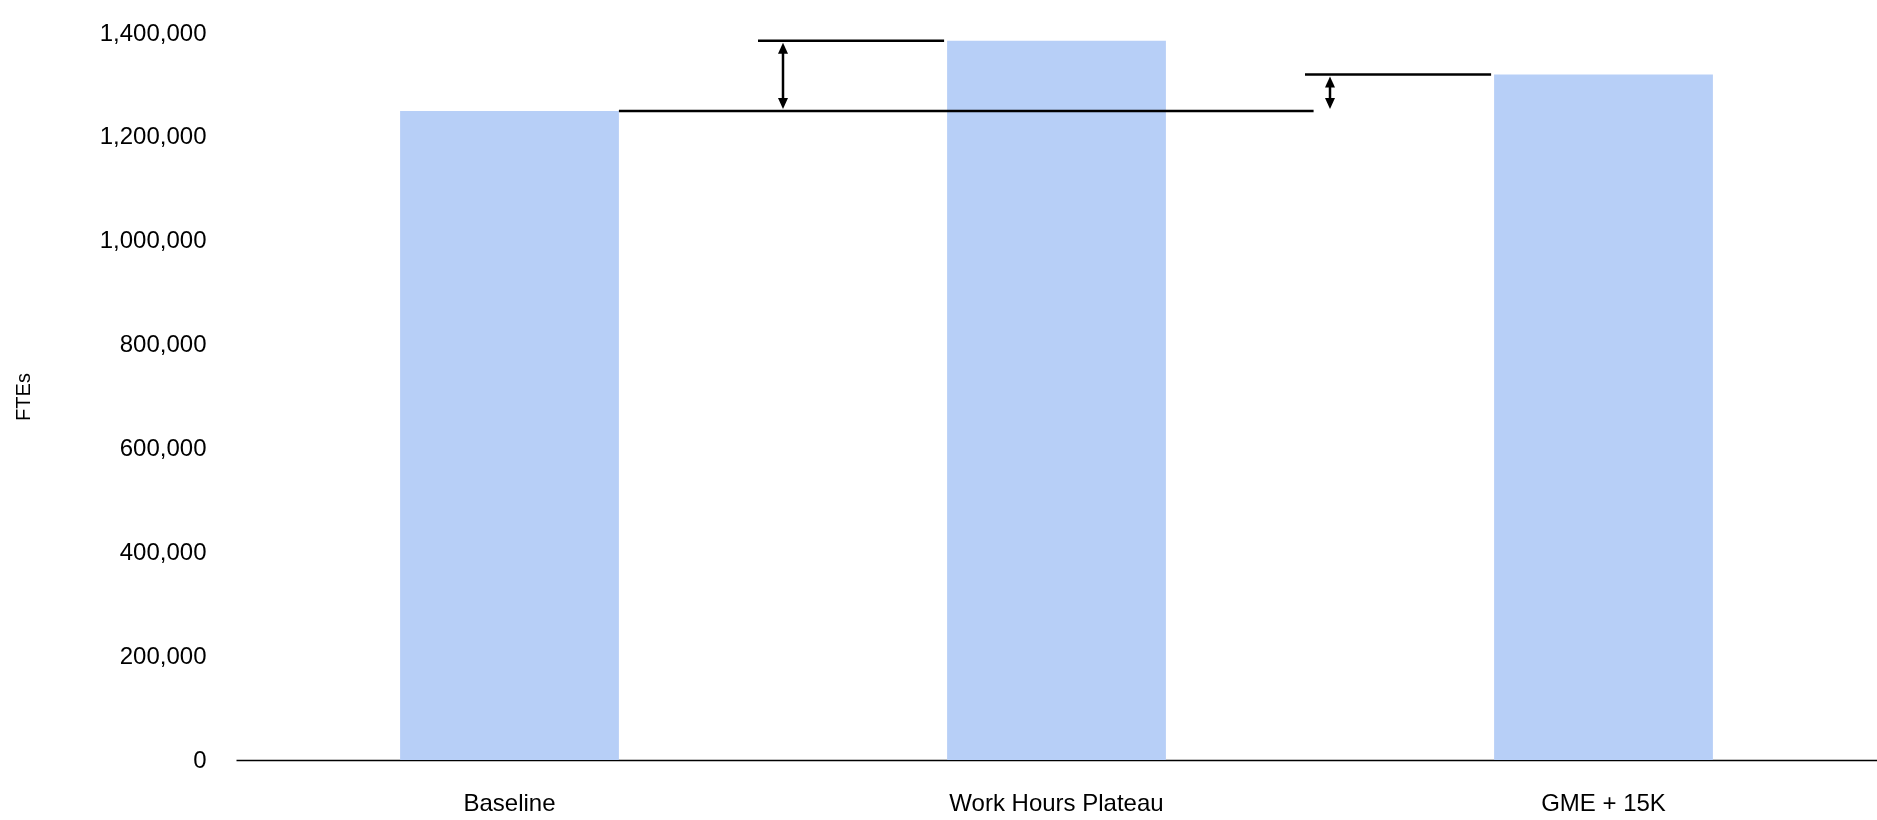  What do you see at coordinates (163, 655) in the screenshot?
I see `y-tick-label: 200,000` at bounding box center [163, 655].